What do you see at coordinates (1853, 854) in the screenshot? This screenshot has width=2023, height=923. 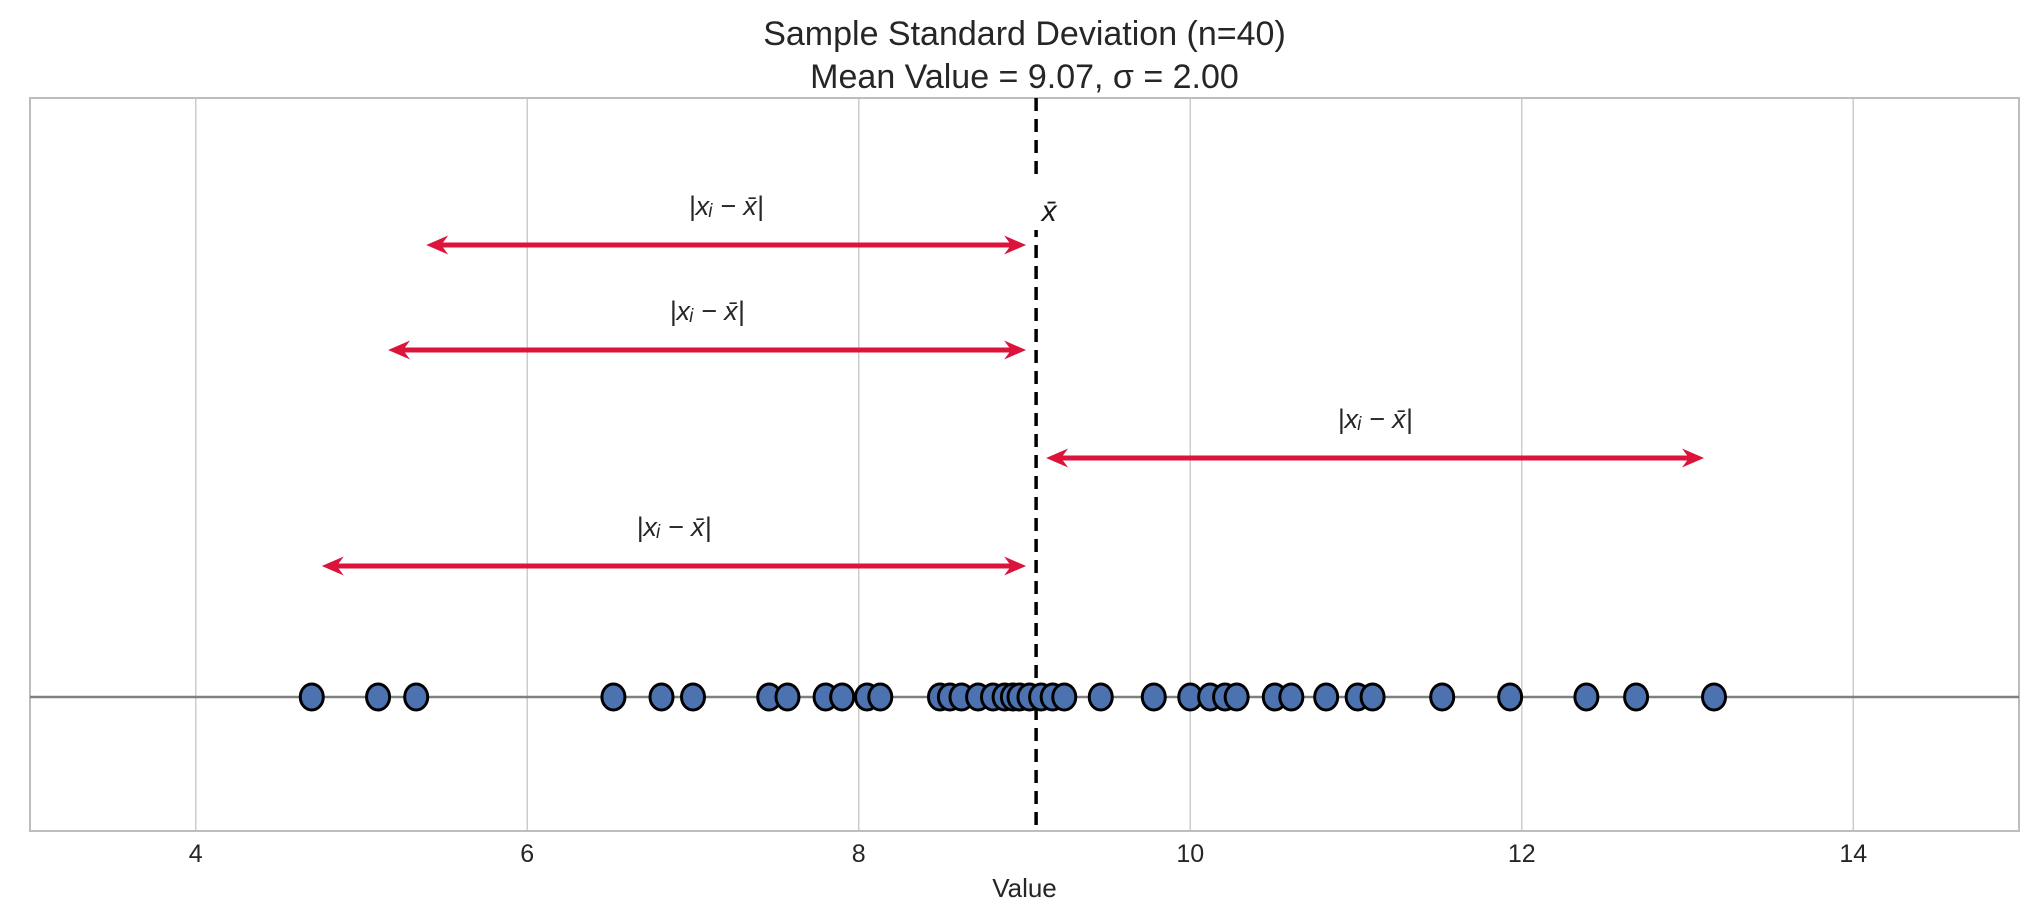 I see `x-tick-label-14: 14` at bounding box center [1853, 854].